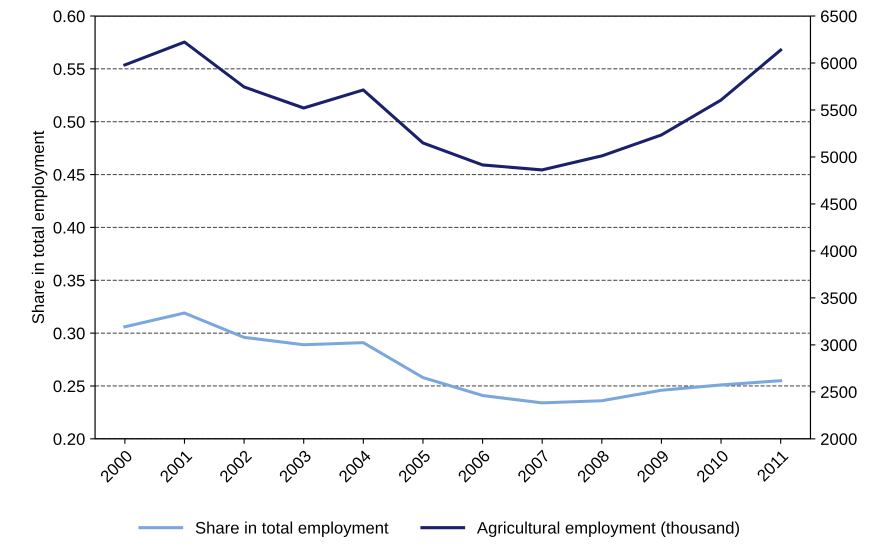 The width and height of the screenshot is (880, 552). Describe the element at coordinates (69, 69) in the screenshot. I see `y-tick-label: 0.55` at that location.